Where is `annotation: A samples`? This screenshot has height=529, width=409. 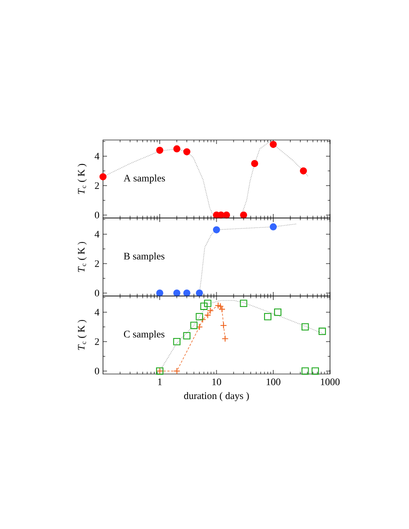
annotation: A samples is located at coordinates (144, 179).